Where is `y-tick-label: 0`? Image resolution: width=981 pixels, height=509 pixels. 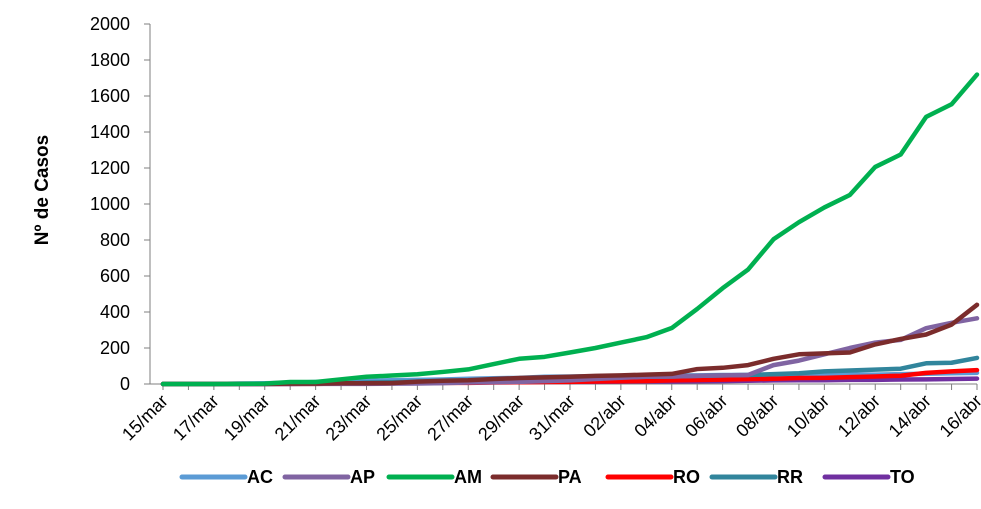
y-tick-label: 0 is located at coordinates (125, 384).